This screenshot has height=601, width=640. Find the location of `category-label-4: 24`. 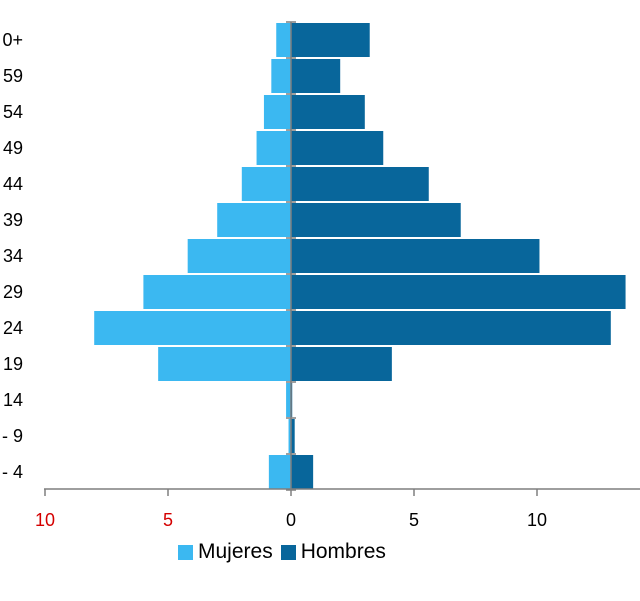

category-label-4: 24 is located at coordinates (13, 328).